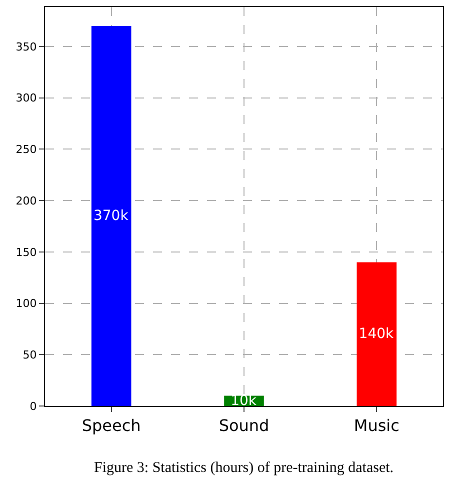 The height and width of the screenshot is (489, 454). What do you see at coordinates (244, 468) in the screenshot?
I see `caption: Figure 3: Statistics (hours) of pre-training dataset.` at bounding box center [244, 468].